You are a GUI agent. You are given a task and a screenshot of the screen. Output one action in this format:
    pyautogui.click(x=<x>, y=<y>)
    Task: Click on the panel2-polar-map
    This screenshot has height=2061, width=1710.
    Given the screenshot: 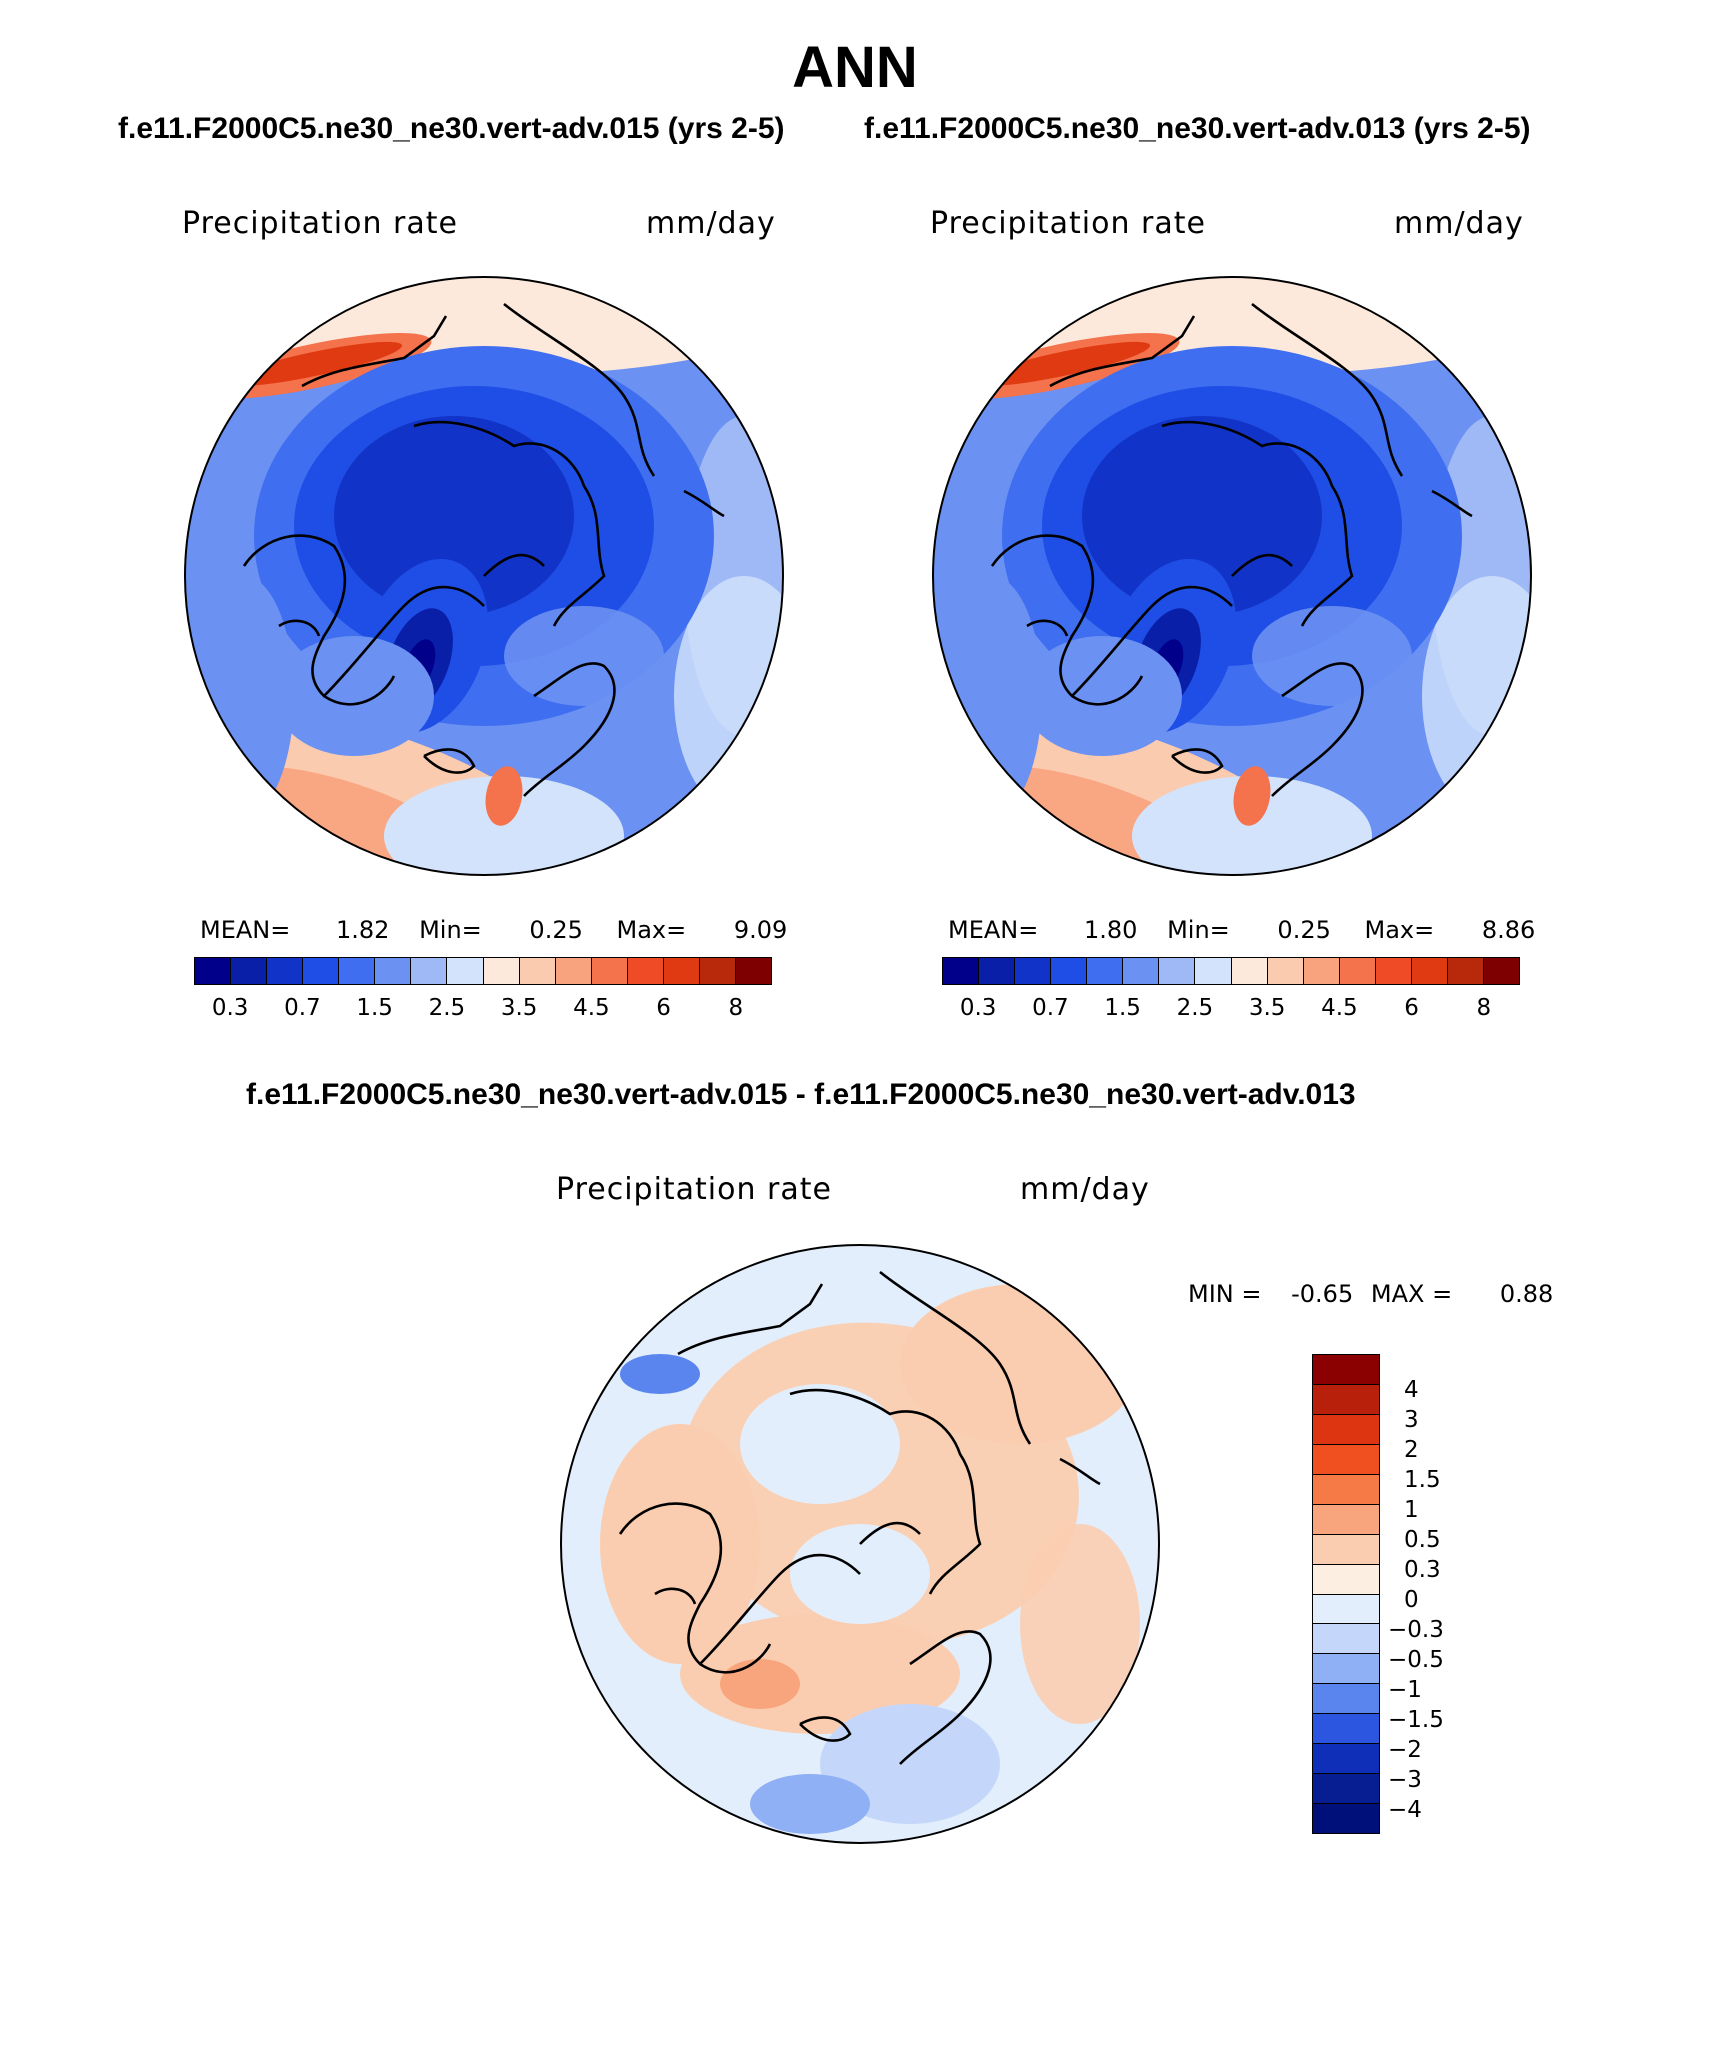 What is the action you would take?
    pyautogui.click(x=1232, y=576)
    